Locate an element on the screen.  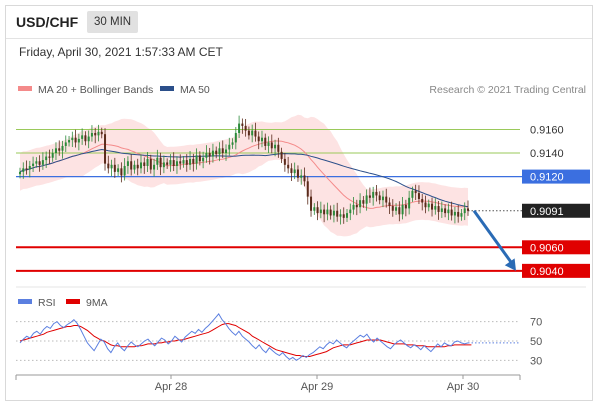
pivot-tag is located at coordinates (556, 176).